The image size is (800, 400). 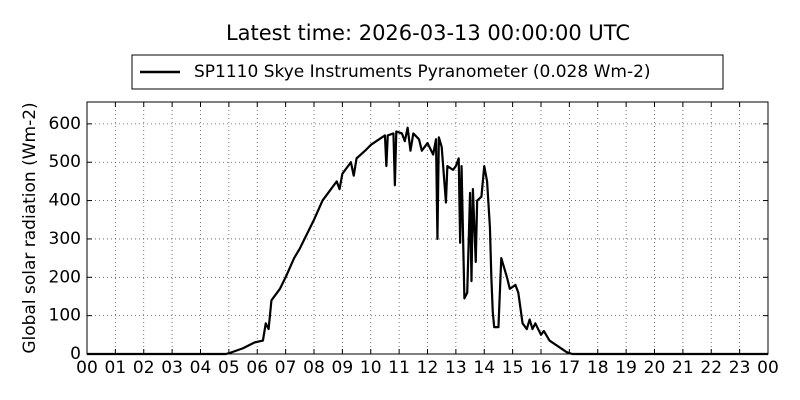 I want to click on y-tick-label: 0, so click(x=75, y=354).